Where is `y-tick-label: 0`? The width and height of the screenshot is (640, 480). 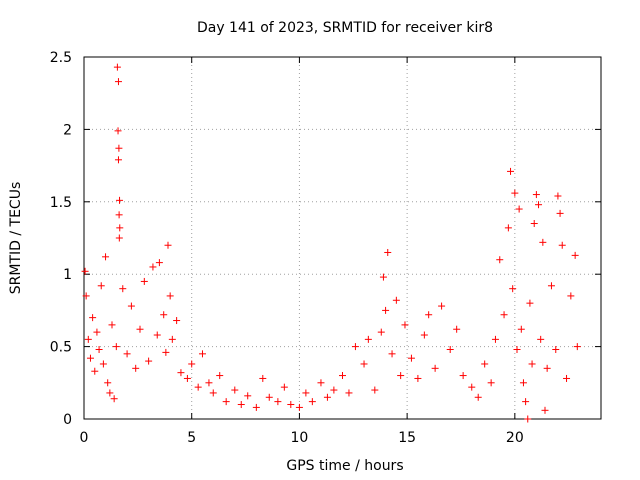
y-tick-label: 0 is located at coordinates (67, 420).